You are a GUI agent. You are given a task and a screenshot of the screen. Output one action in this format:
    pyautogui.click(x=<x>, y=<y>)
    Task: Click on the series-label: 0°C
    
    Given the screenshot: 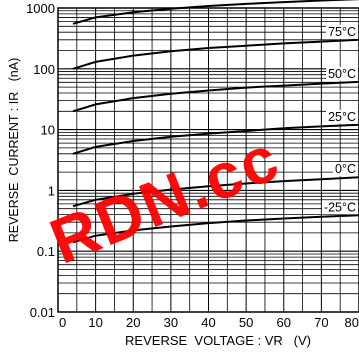 What is the action you would take?
    pyautogui.click(x=345, y=169)
    